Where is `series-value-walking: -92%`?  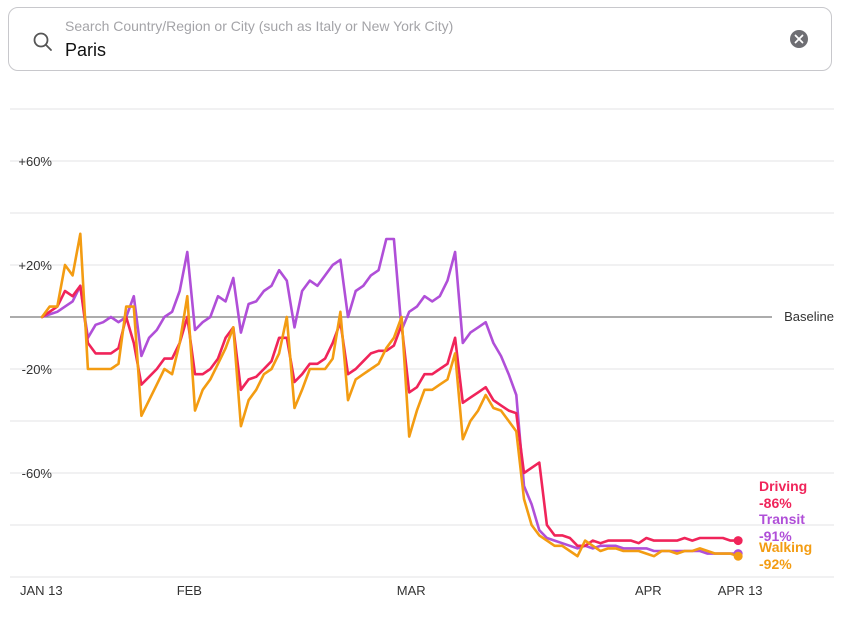
series-value-walking: -92% is located at coordinates (775, 564).